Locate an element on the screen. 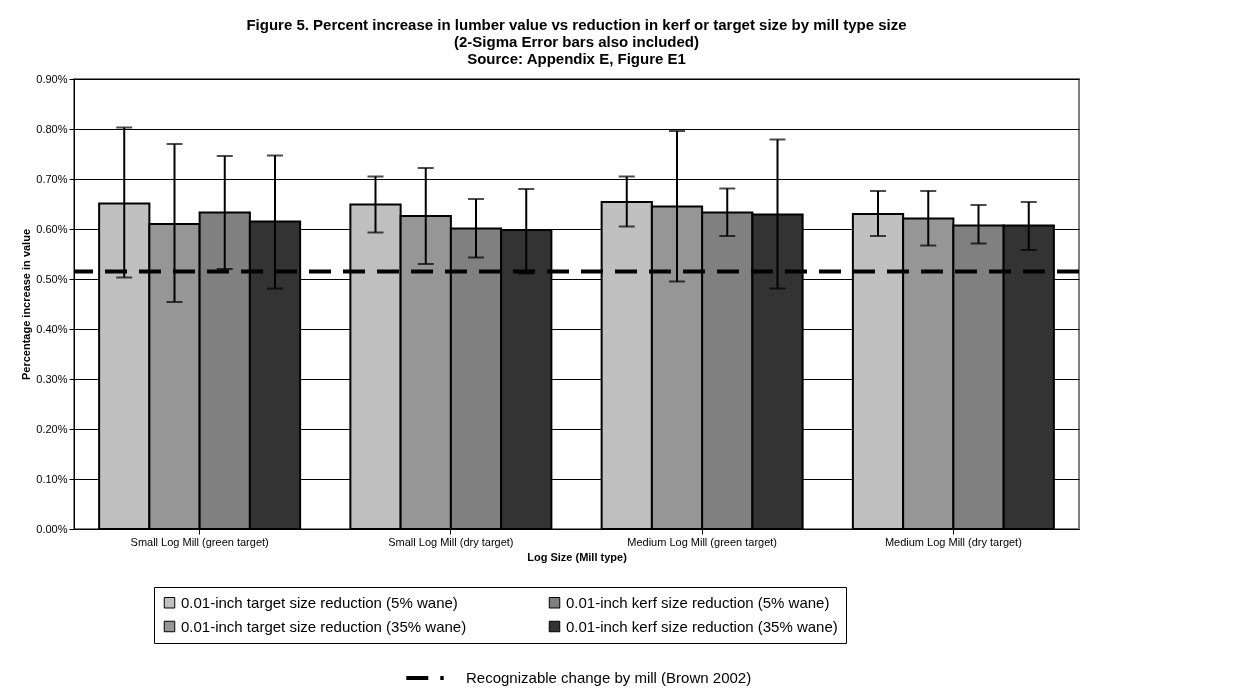 This screenshot has width=1248, height=696. x-tick-label: Small Log Mill (green target) is located at coordinates (199, 541).